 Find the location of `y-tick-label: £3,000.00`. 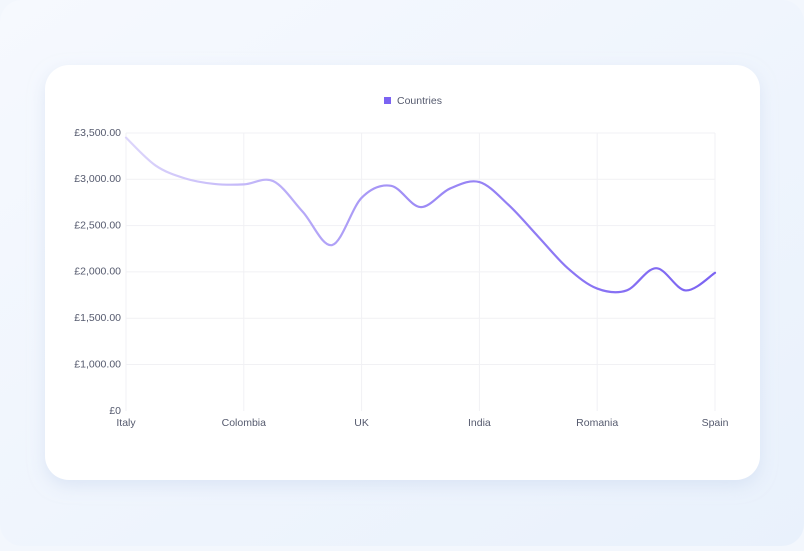

y-tick-label: £3,000.00 is located at coordinates (97, 179).